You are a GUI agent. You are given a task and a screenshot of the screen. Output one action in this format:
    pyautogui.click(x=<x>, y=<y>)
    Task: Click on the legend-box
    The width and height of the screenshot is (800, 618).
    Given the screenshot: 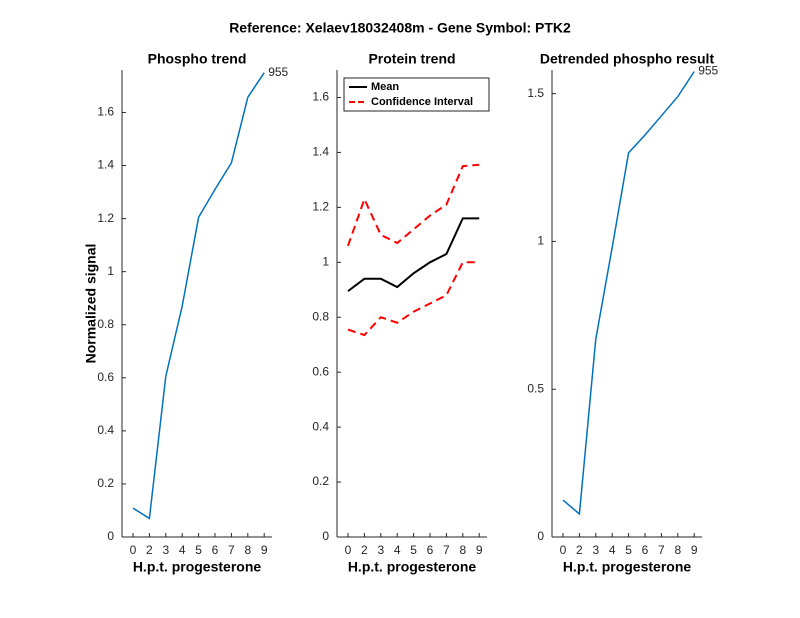 What is the action you would take?
    pyautogui.click(x=416, y=94)
    